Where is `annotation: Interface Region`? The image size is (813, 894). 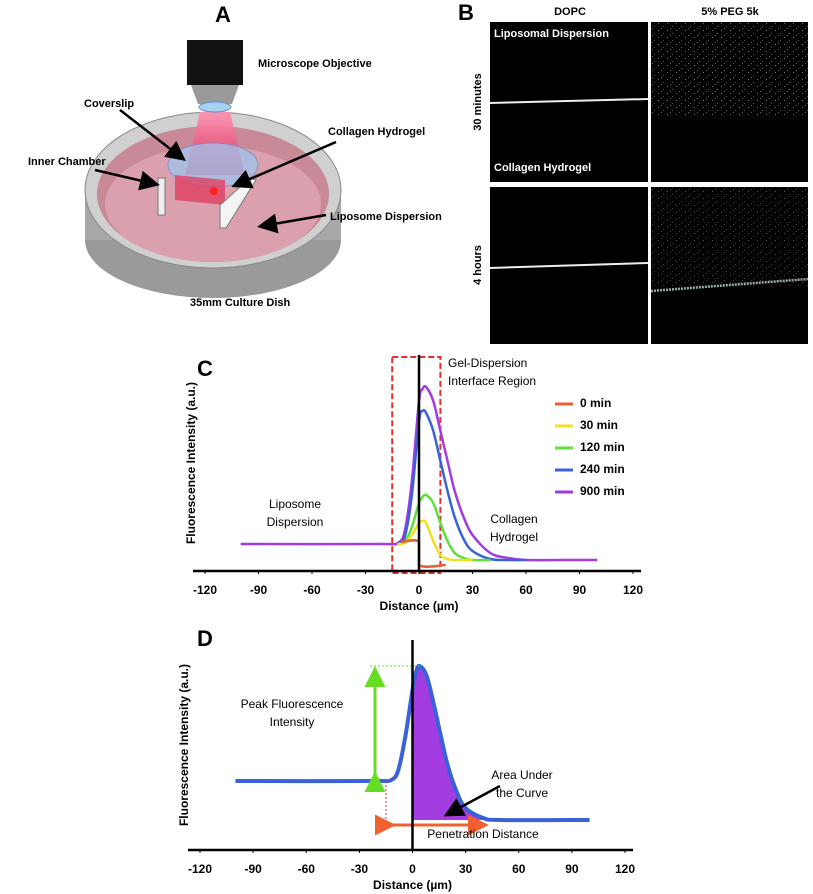
annotation: Interface Region is located at coordinates (492, 381).